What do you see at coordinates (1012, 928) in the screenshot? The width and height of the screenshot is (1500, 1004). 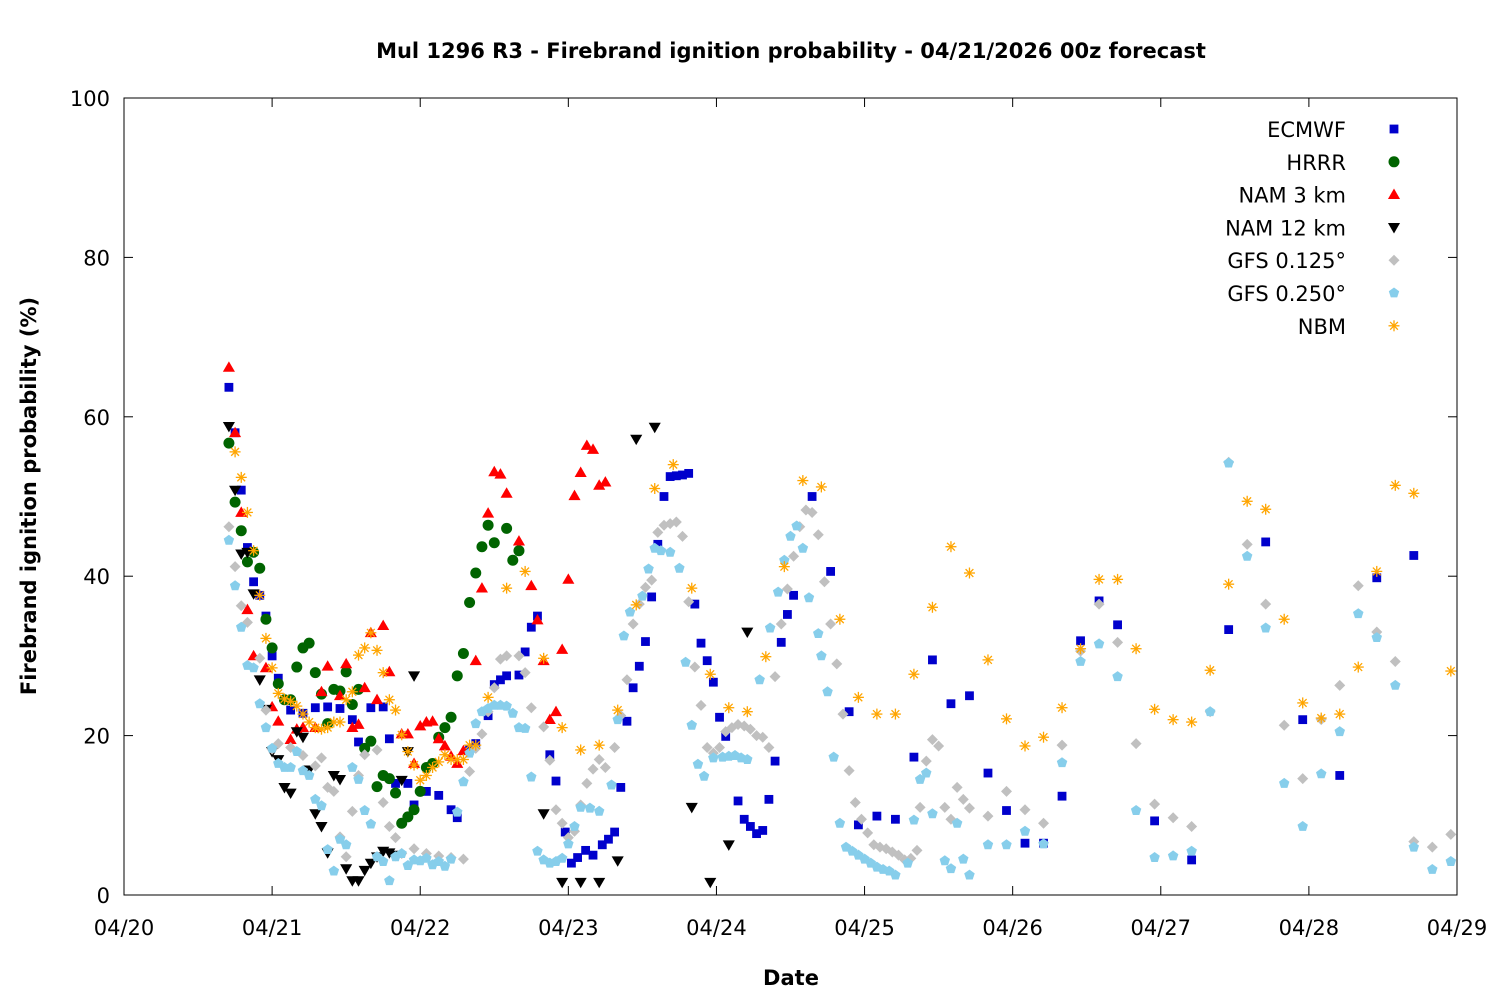 I see `x-tick-label: 04/26` at bounding box center [1012, 928].